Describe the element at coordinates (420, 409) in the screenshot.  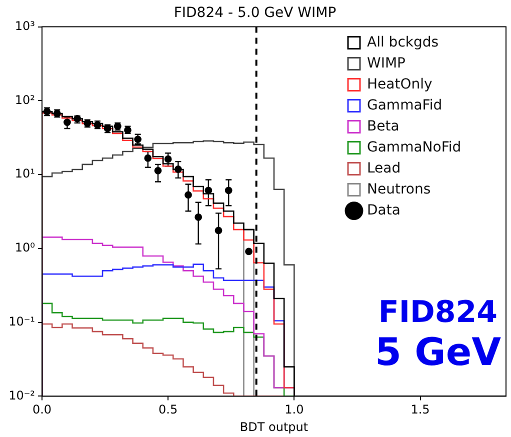
I see `x-tick-label: 1.5` at that location.